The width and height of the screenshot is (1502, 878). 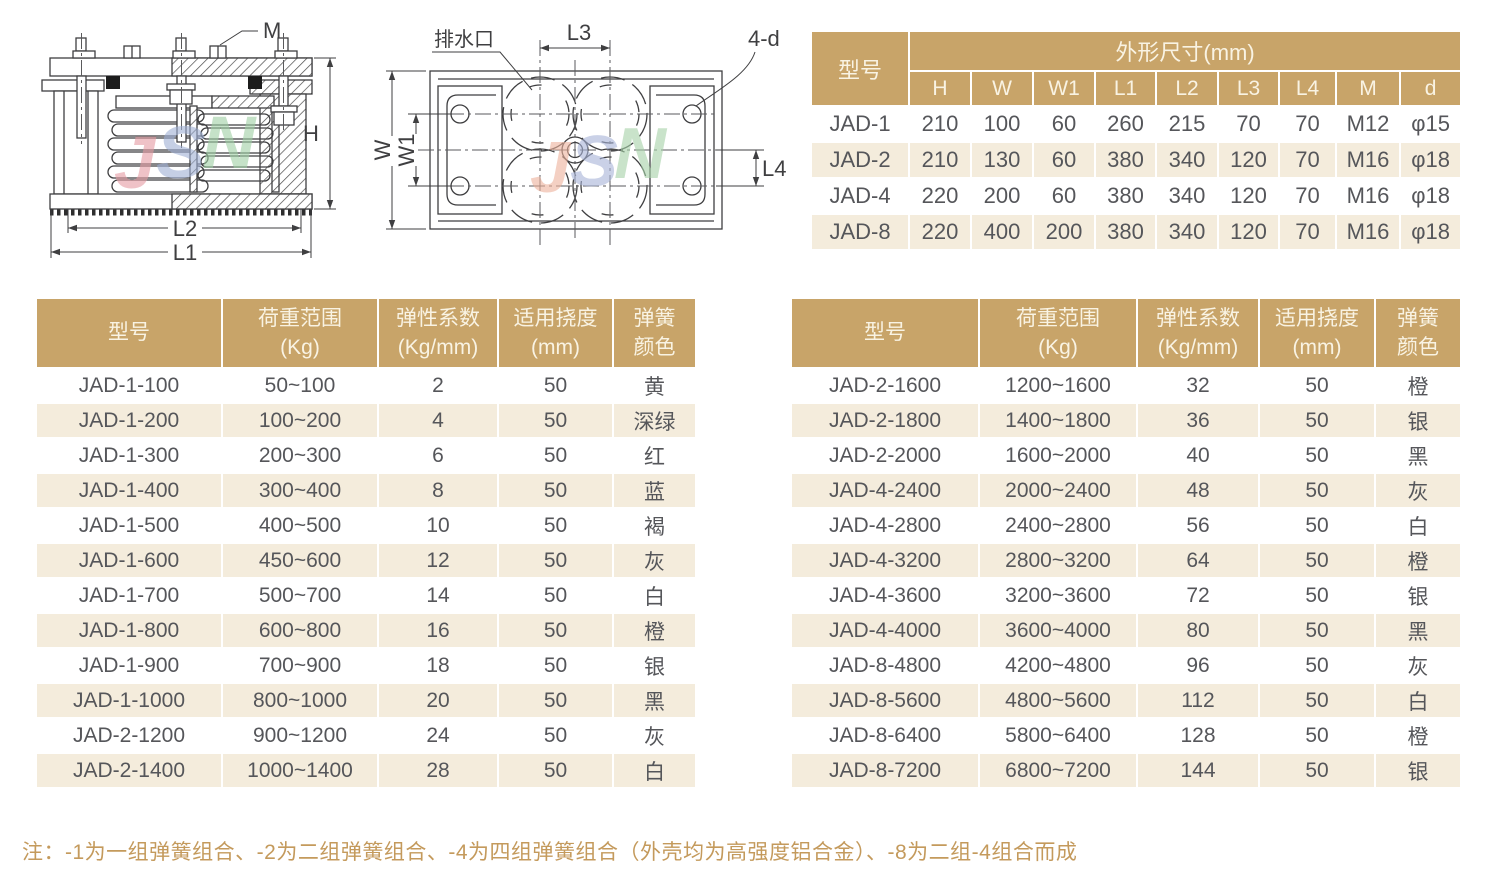 What do you see at coordinates (300, 455) in the screenshot?
I see `value-cell: 200~300` at bounding box center [300, 455].